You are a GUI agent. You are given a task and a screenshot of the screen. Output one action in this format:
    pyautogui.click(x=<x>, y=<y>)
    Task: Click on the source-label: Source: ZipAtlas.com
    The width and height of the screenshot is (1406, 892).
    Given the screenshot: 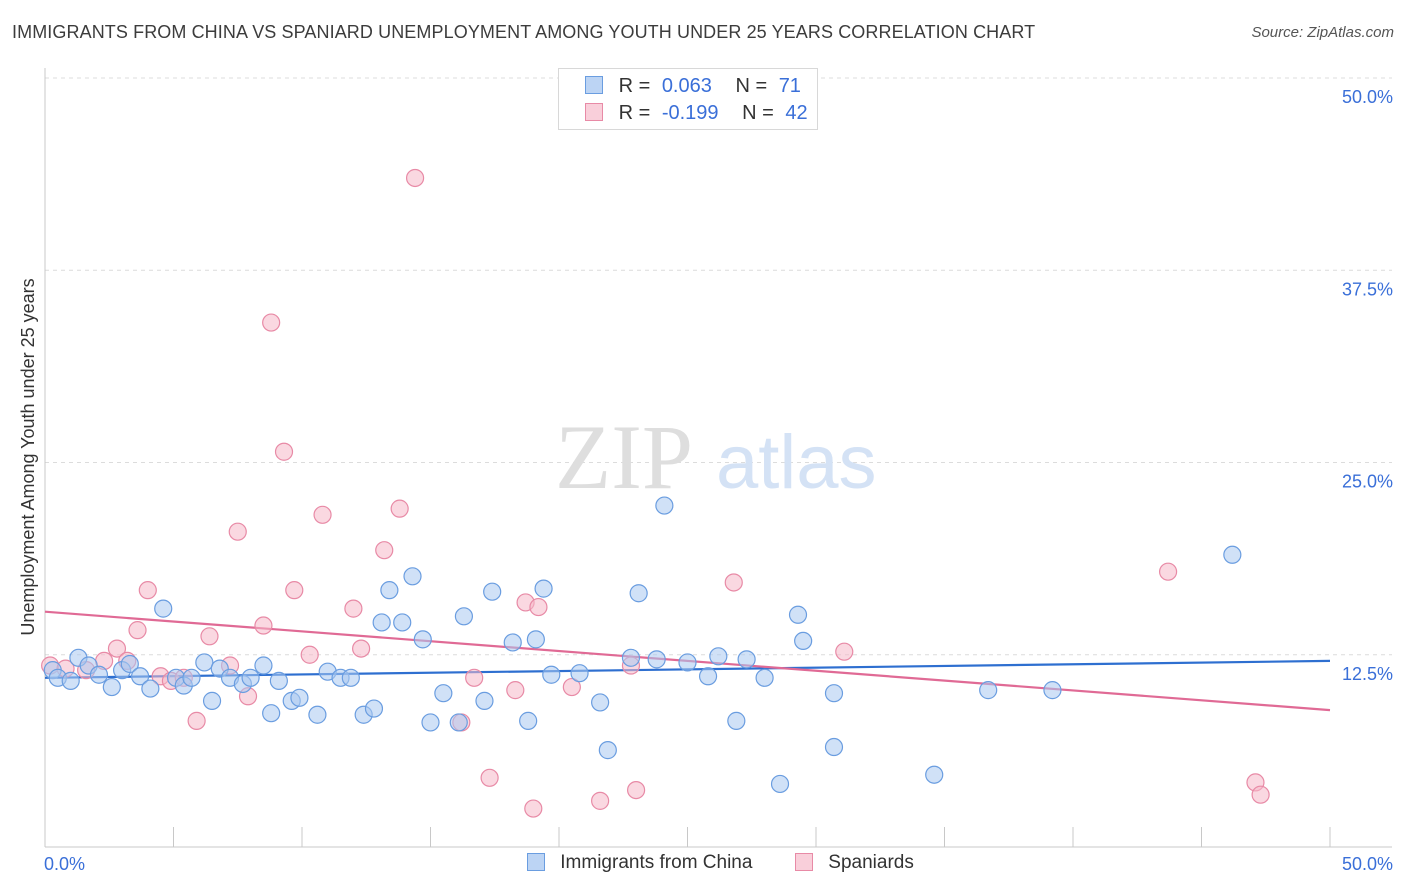 What is the action you would take?
    pyautogui.click(x=1322, y=32)
    